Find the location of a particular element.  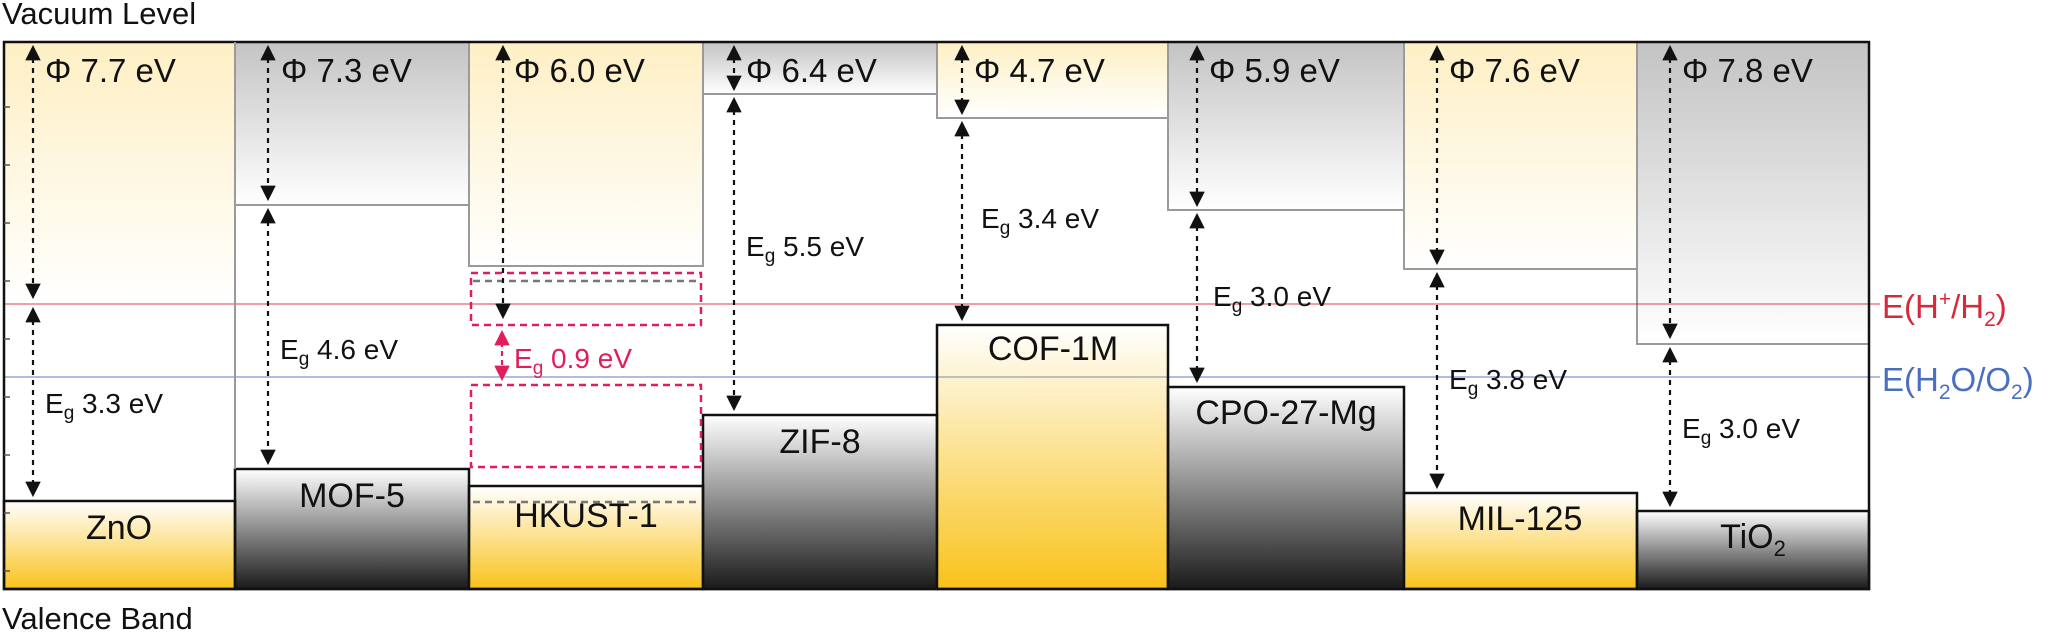

vb-tio2 is located at coordinates (1753, 550).